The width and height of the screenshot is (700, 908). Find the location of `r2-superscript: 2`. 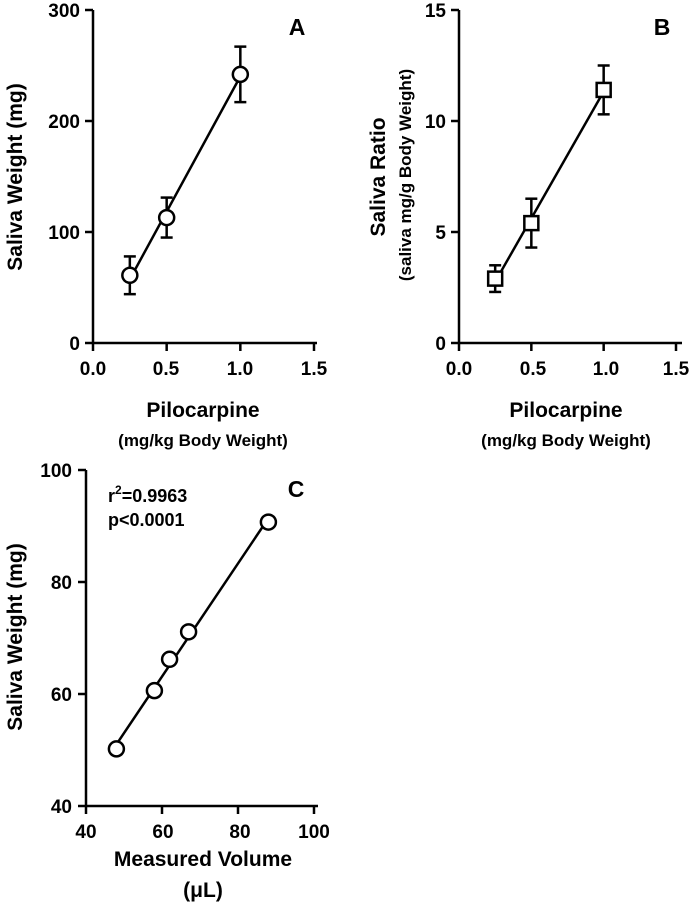

r2-superscript: 2 is located at coordinates (118, 490).